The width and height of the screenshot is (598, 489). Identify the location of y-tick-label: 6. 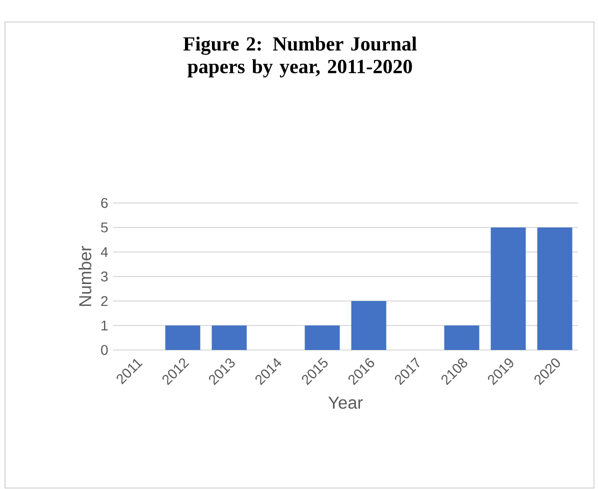
(104, 203).